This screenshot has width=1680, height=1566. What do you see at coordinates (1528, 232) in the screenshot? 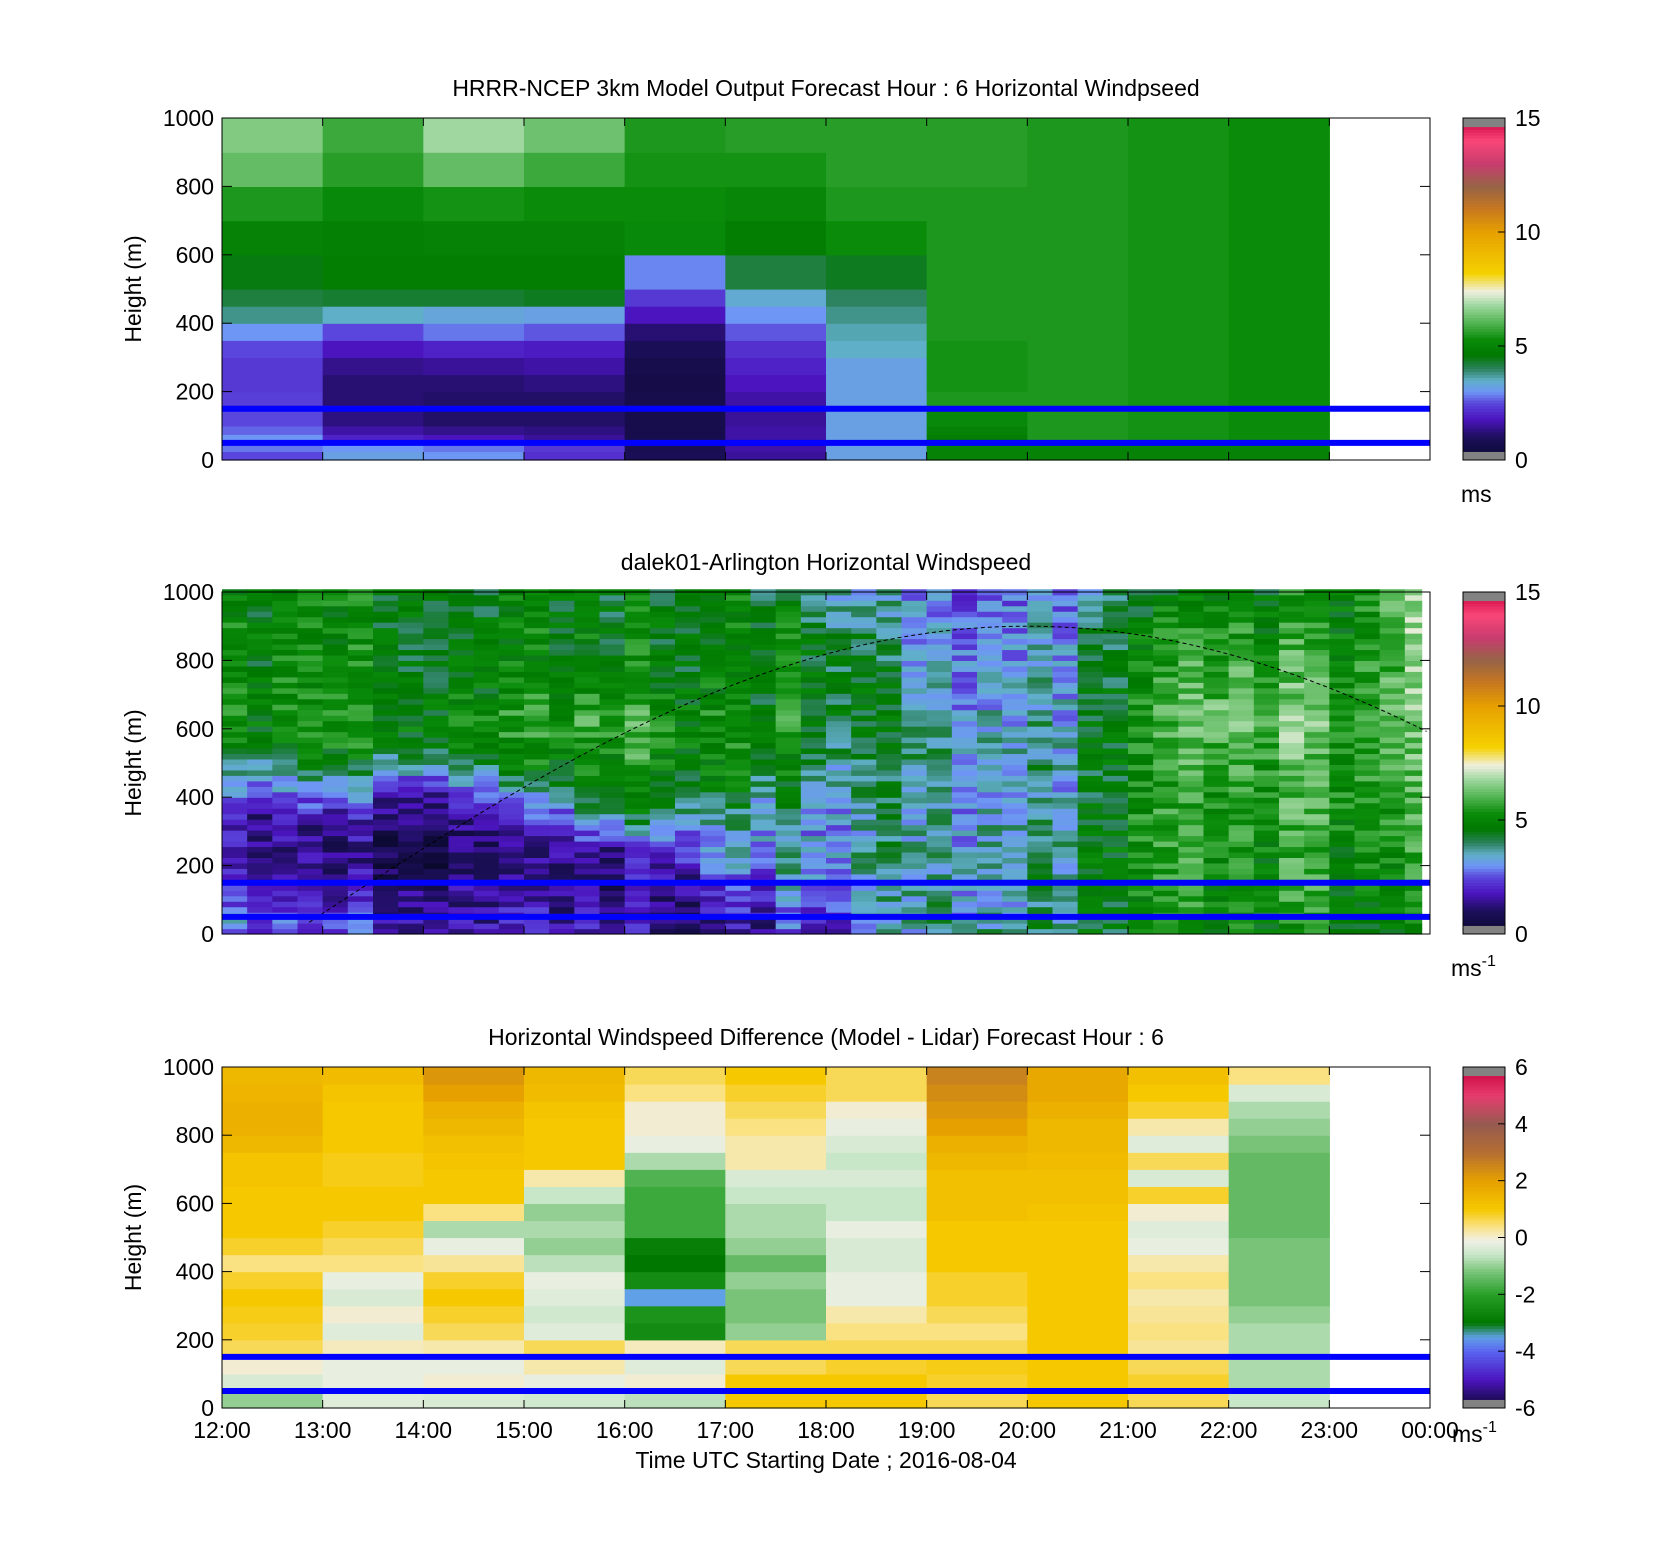
I see `colorbar-tick-label: 10` at bounding box center [1528, 232].